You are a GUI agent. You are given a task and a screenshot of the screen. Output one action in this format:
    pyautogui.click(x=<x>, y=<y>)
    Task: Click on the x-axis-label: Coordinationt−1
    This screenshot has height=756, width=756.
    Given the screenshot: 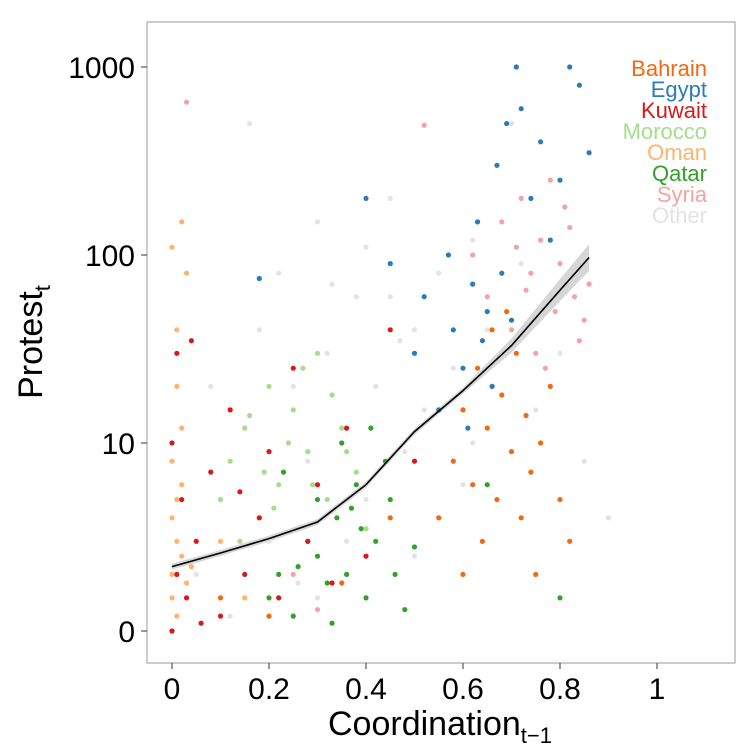 What is the action you would take?
    pyautogui.click(x=440, y=726)
    